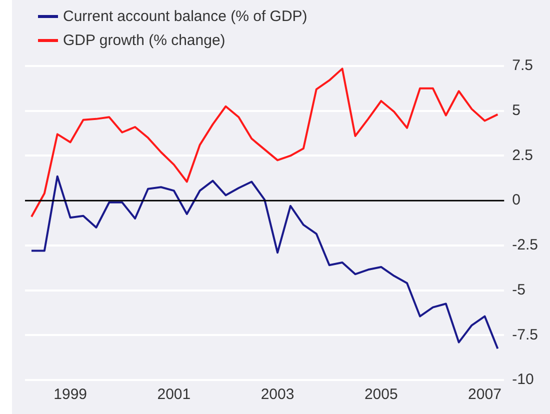 The image size is (550, 414). Describe the element at coordinates (519, 289) in the screenshot. I see `y-tick-label: -5` at that location.